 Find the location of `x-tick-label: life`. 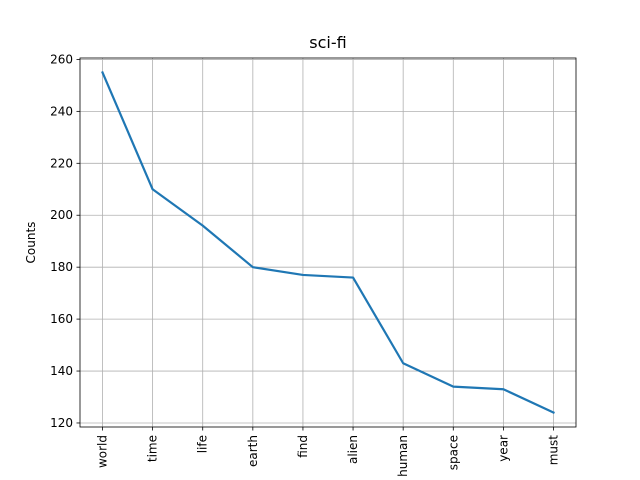

x-tick-label: life is located at coordinates (203, 444).